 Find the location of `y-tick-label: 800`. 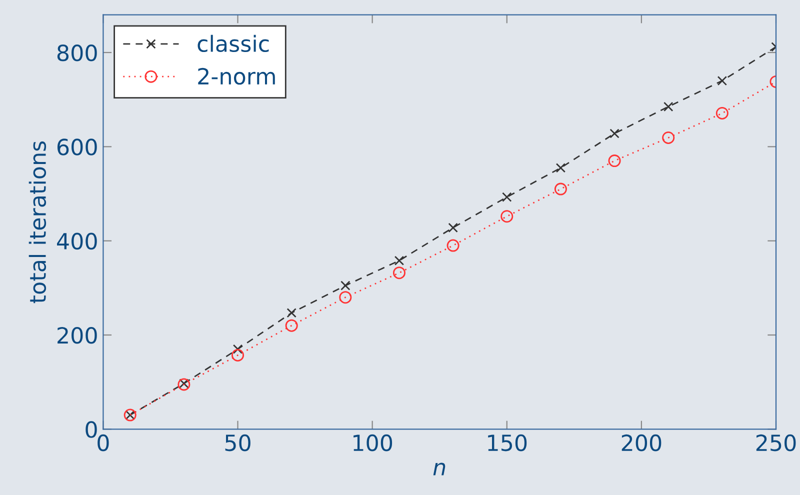

y-tick-label: 800 is located at coordinates (77, 53).